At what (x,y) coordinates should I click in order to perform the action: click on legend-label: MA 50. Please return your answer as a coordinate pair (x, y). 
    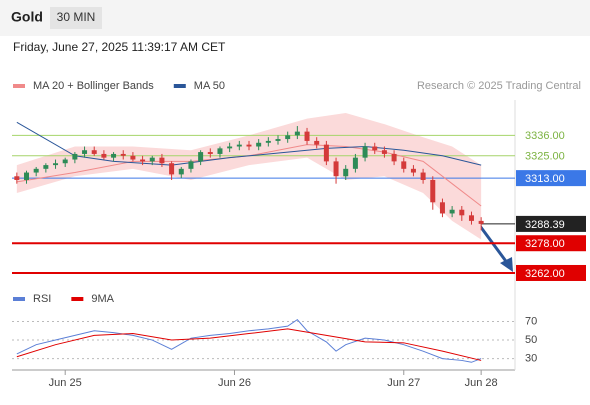
    Looking at the image, I should click on (209, 86).